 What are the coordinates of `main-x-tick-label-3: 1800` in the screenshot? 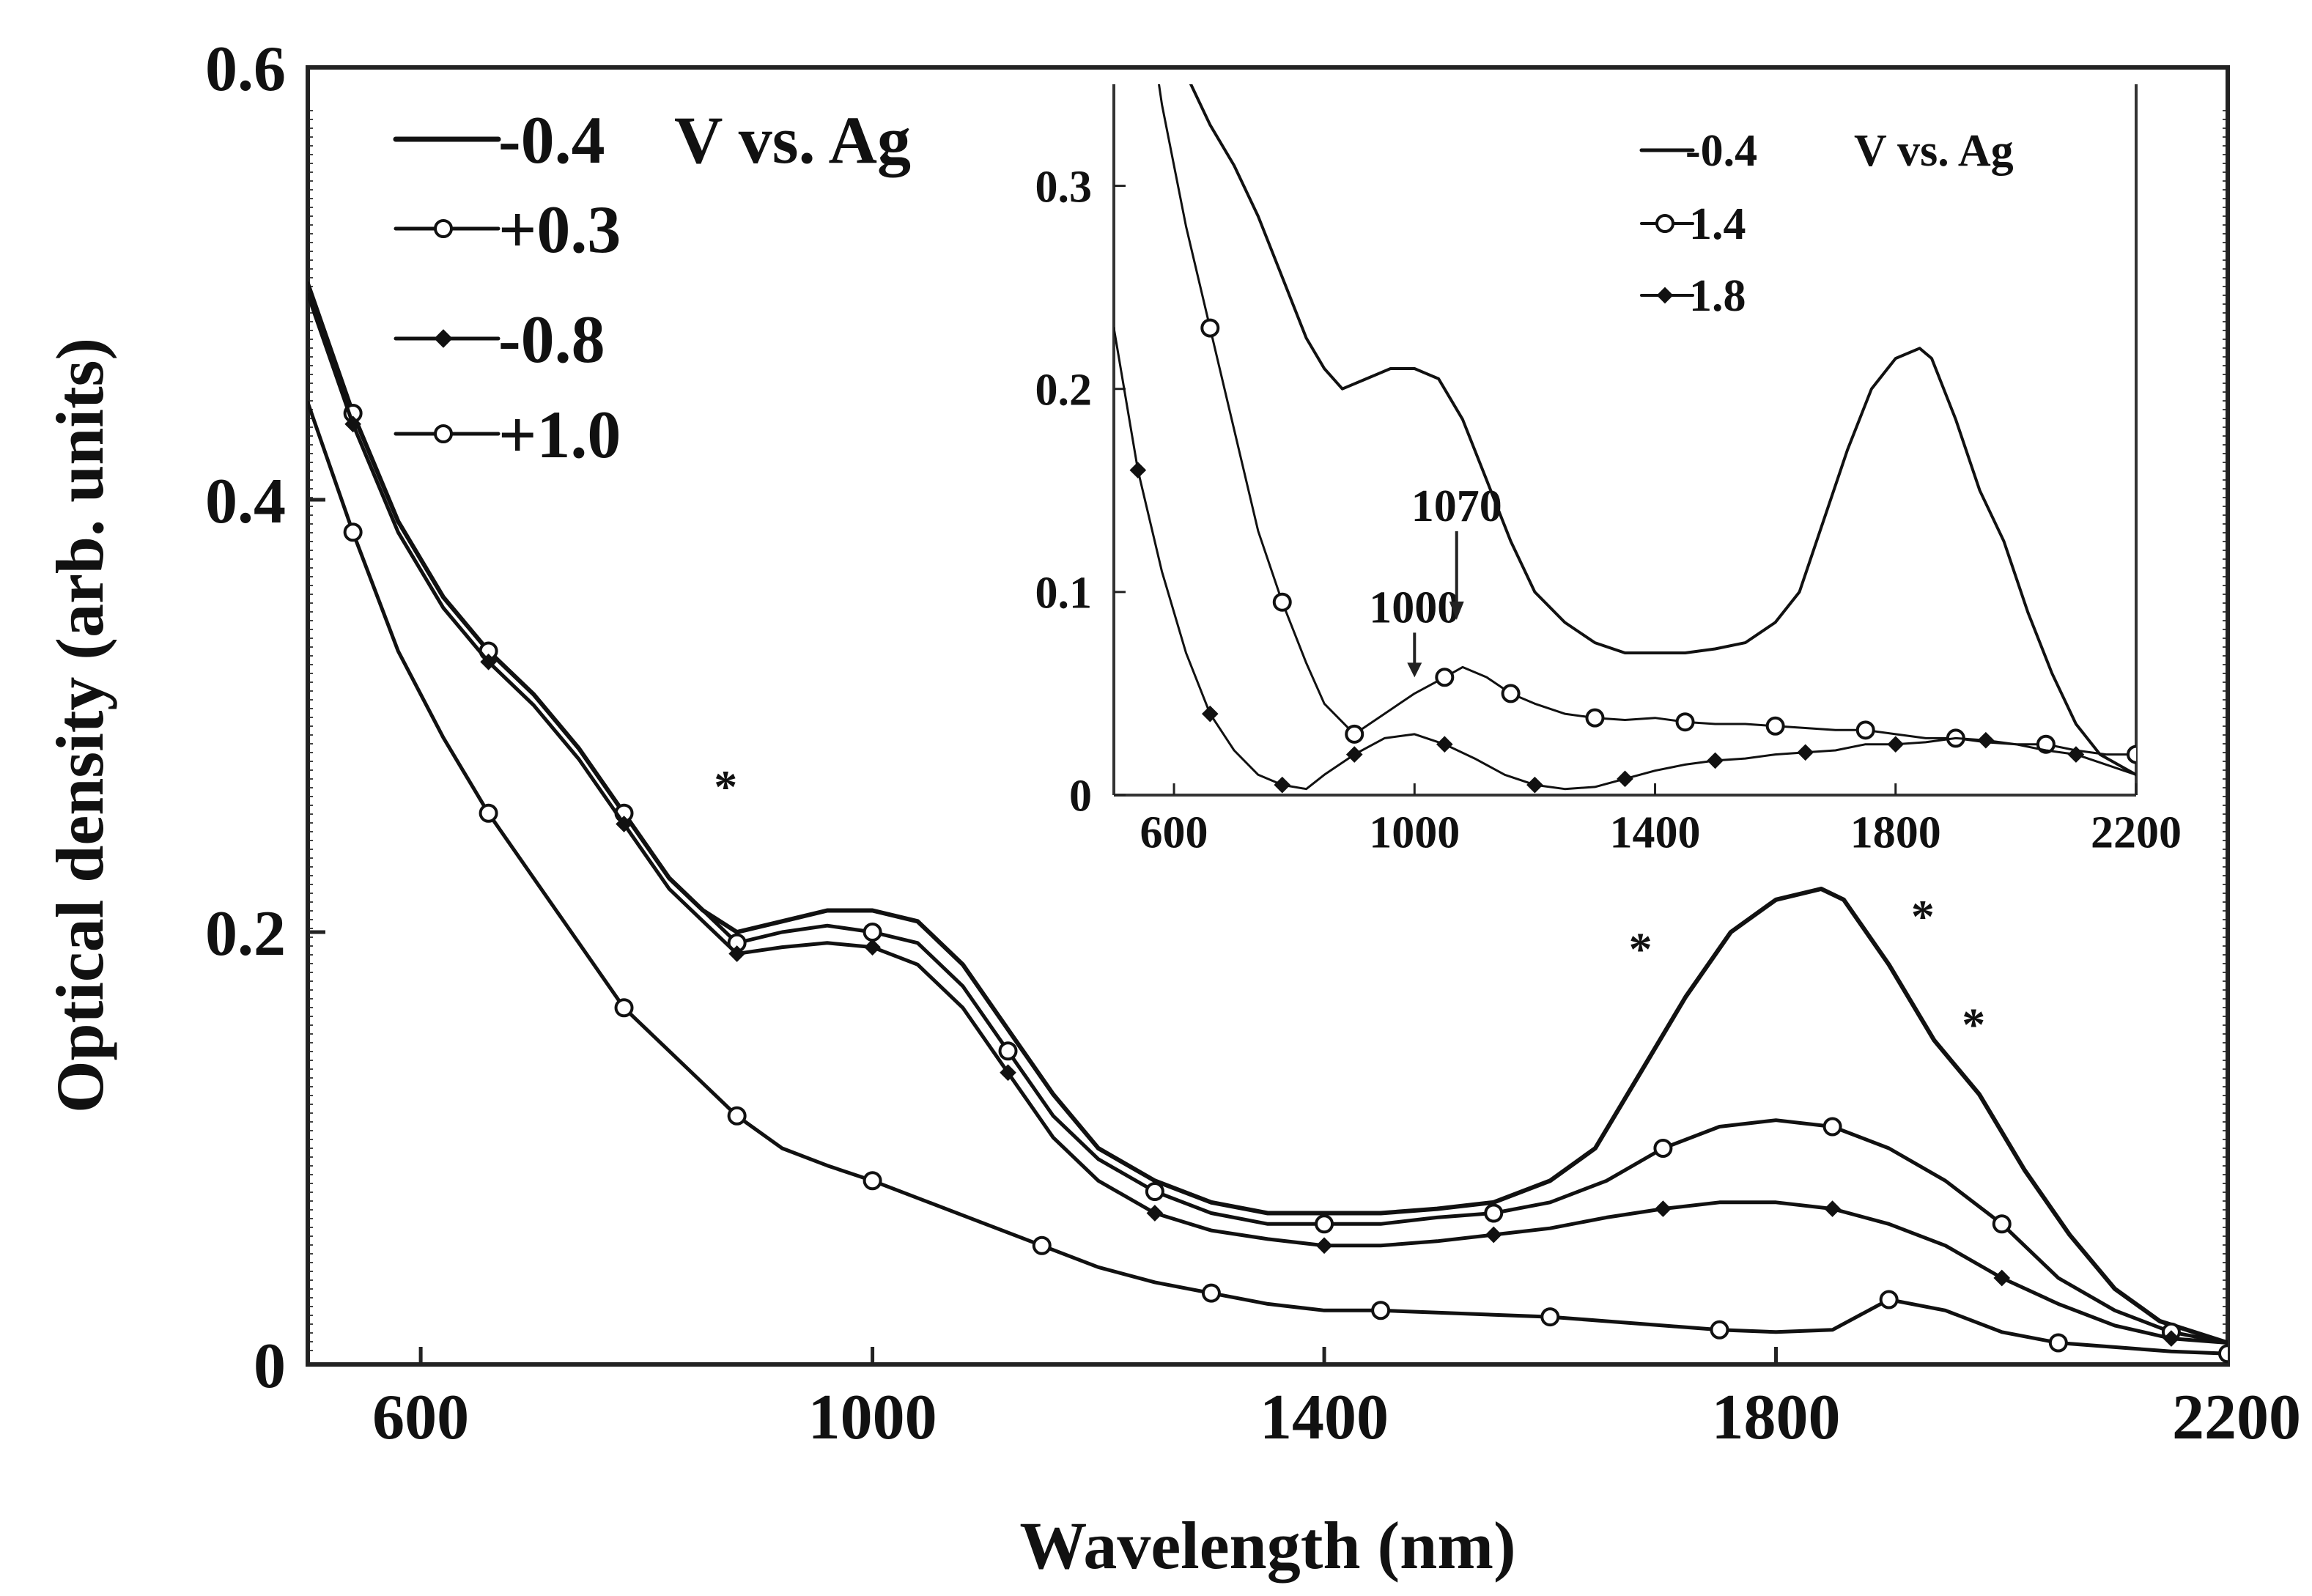 It's located at (1776, 1417).